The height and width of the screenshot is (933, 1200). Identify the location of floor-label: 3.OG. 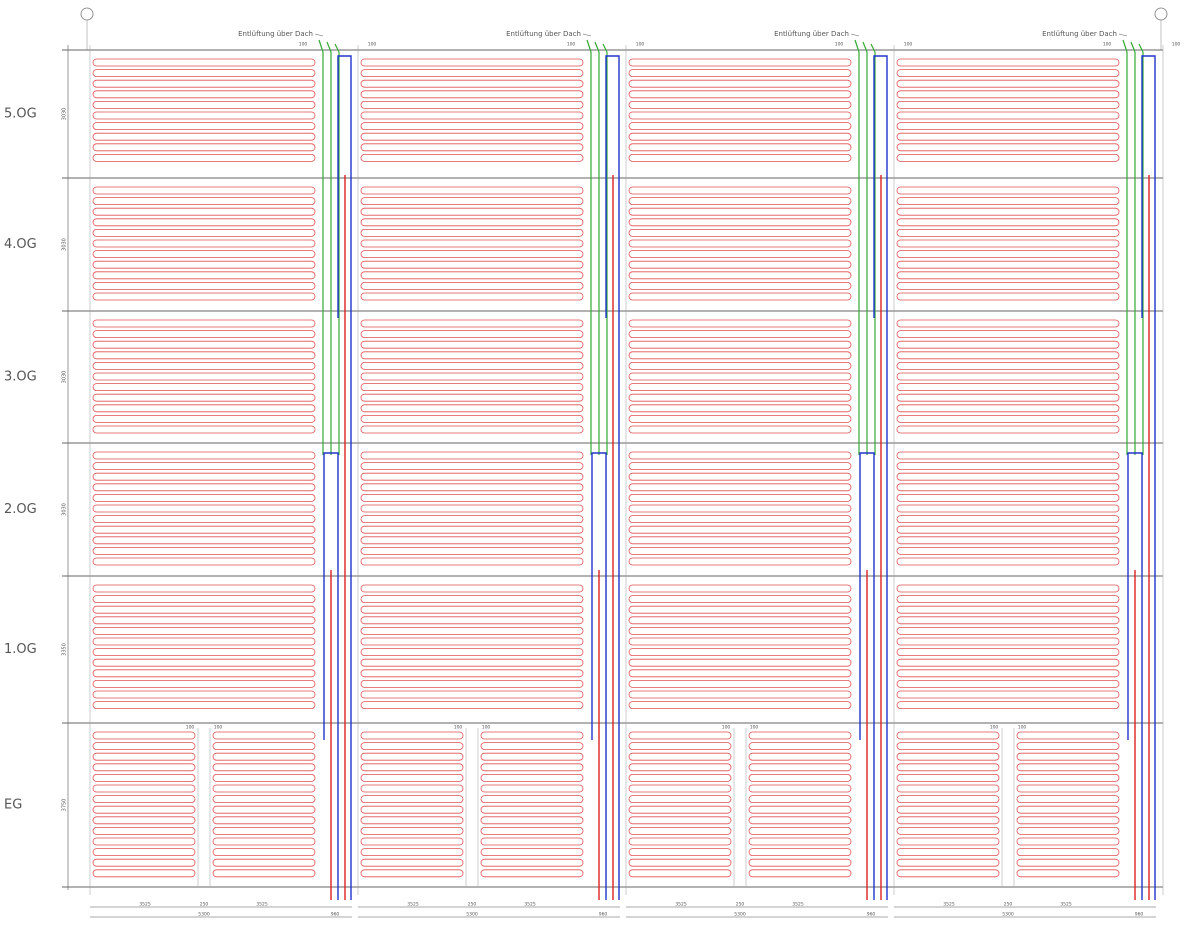
(20, 377).